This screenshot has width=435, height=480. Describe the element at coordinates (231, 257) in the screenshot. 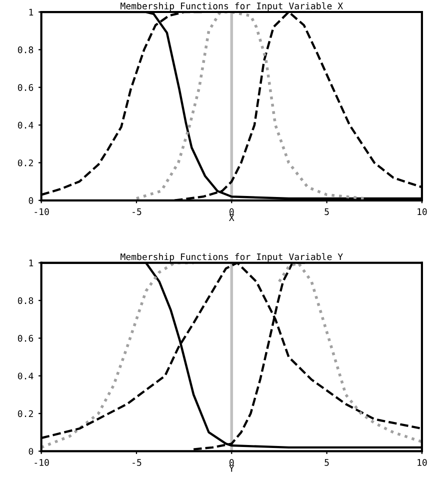

I see `chart-title: Membership Functions for Input Variable Y` at that location.